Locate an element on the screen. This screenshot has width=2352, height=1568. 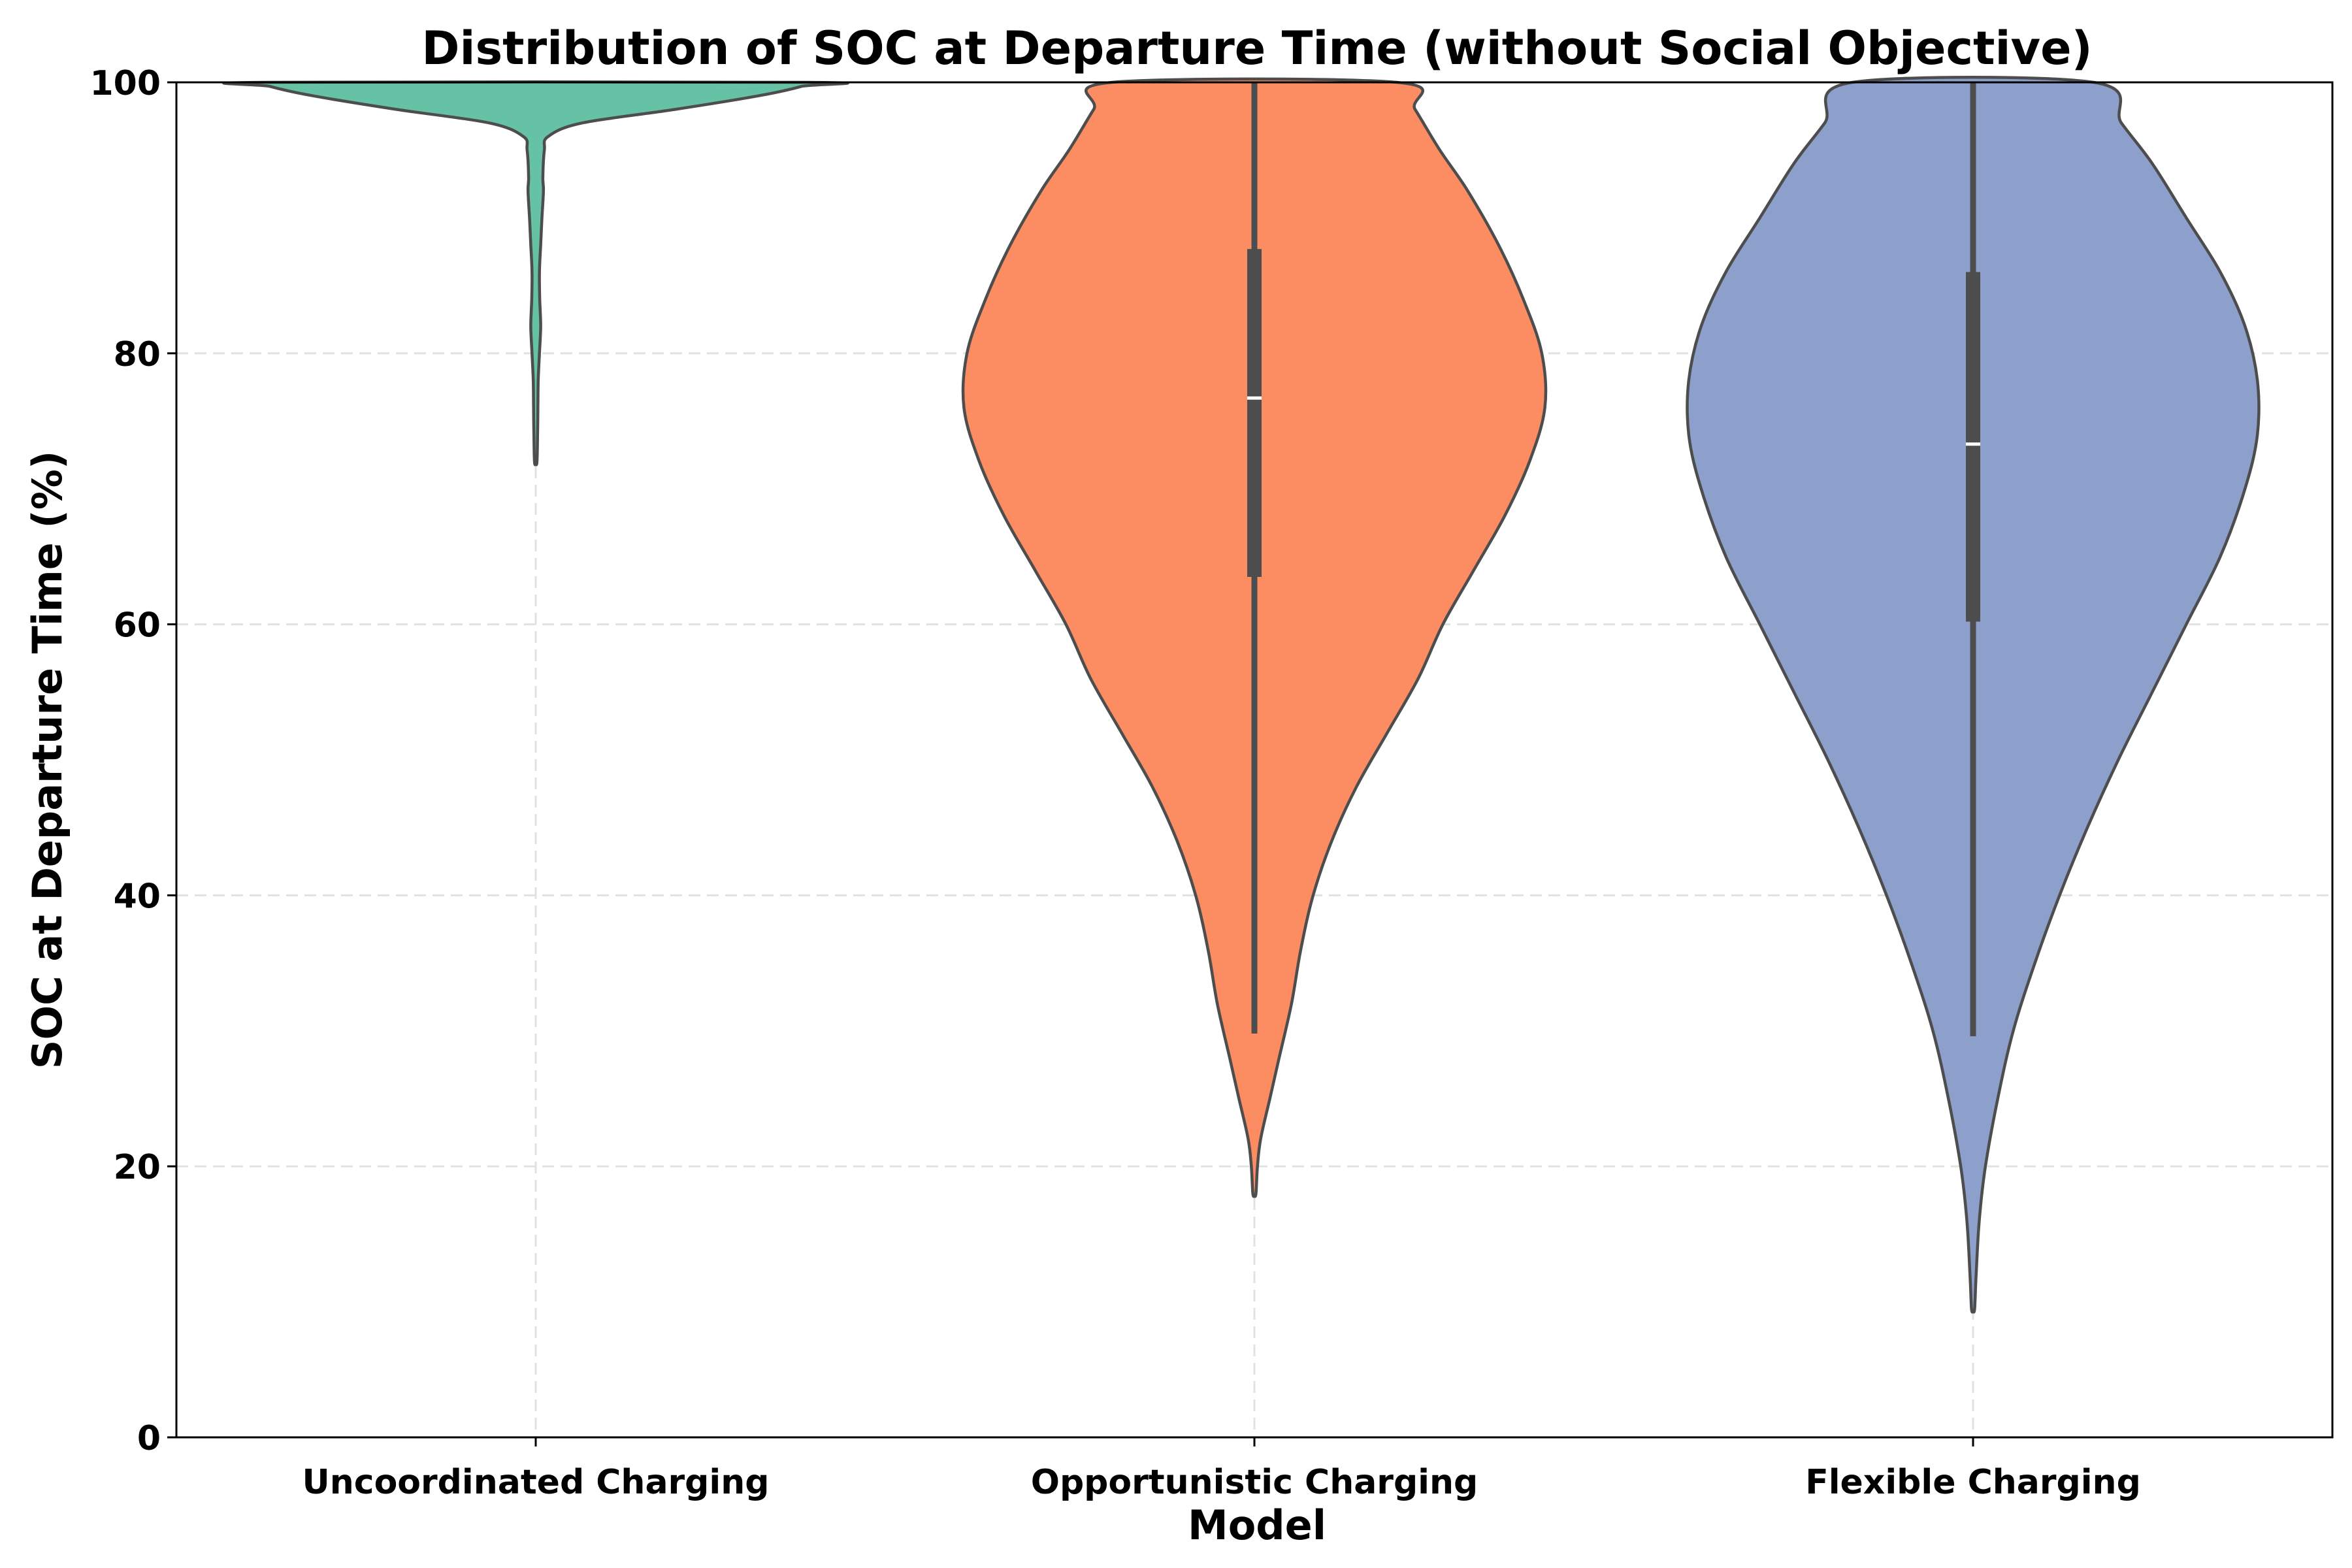
y-tick-label: 100 is located at coordinates (125, 83).